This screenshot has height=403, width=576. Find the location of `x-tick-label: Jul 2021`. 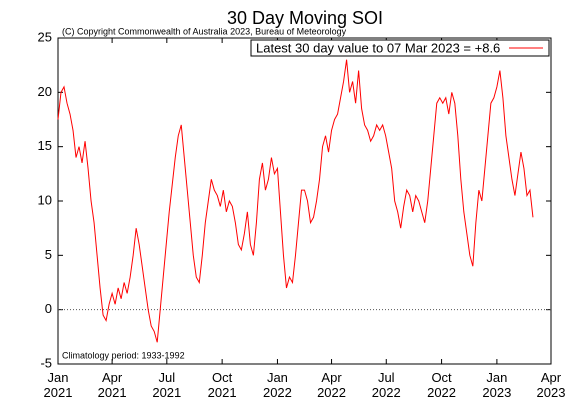

x-tick-label: Jul 2021 is located at coordinates (167, 385).